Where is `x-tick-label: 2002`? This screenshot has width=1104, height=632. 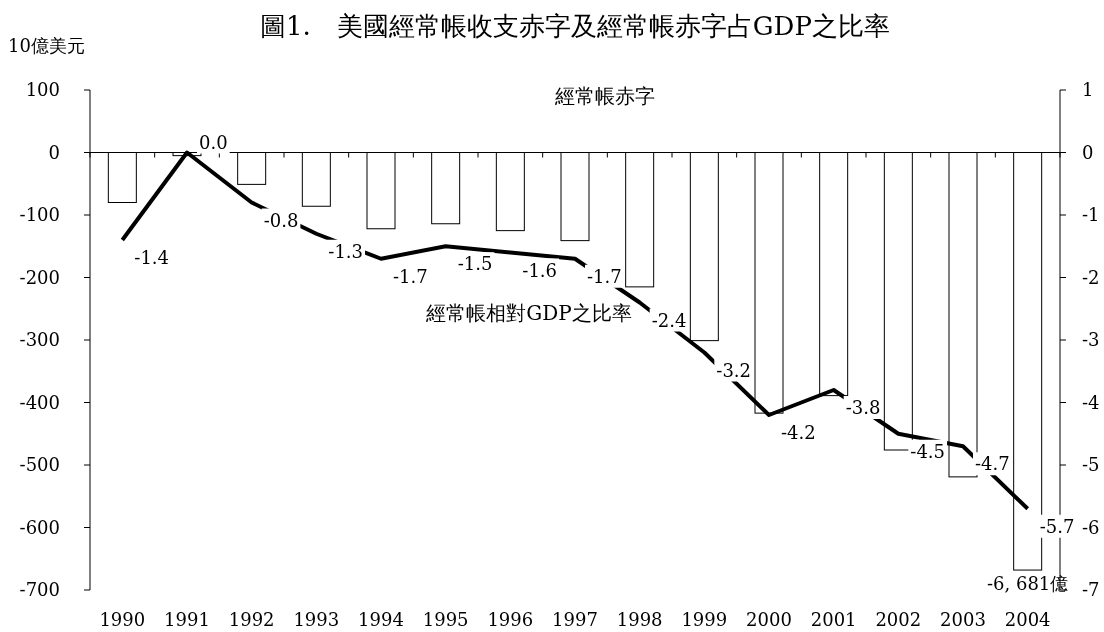 x-tick-label: 2002 is located at coordinates (898, 619).